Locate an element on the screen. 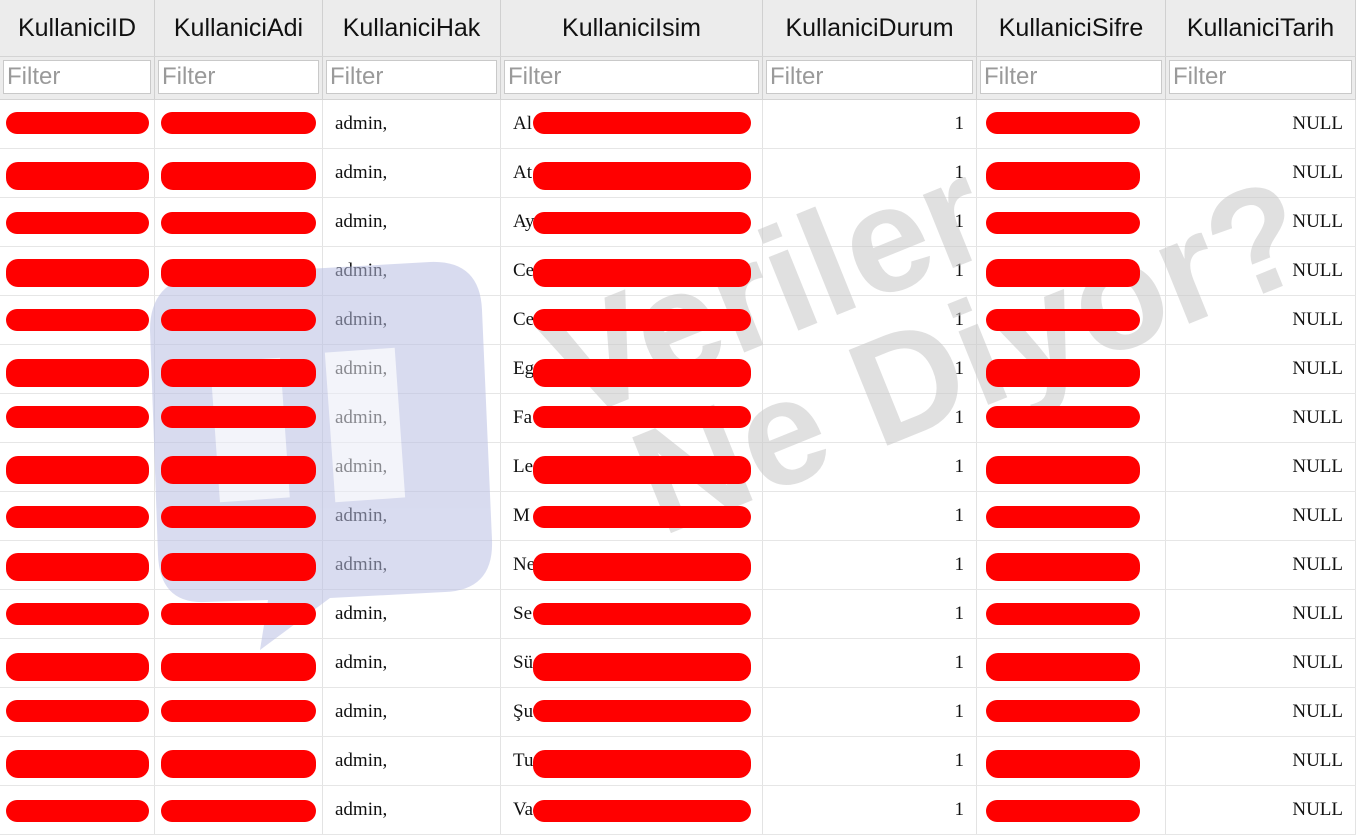 The width and height of the screenshot is (1368, 835). filter-input-kullanicisifre is located at coordinates (1071, 77).